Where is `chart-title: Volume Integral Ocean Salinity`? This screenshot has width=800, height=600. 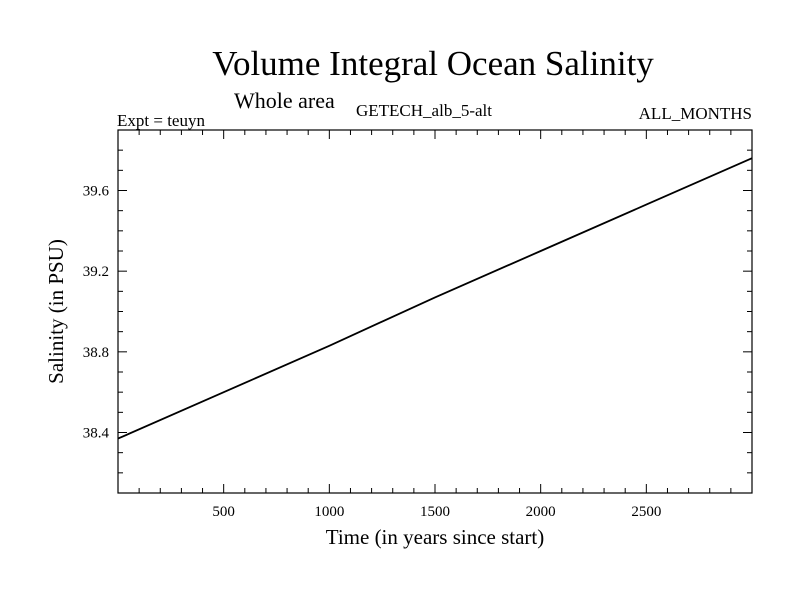
chart-title: Volume Integral Ocean Salinity is located at coordinates (433, 63).